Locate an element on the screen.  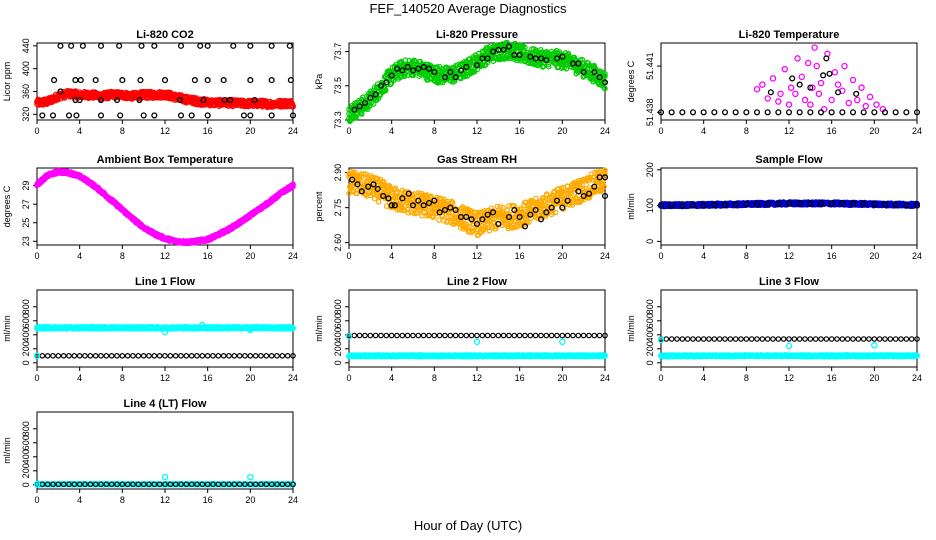
y-tick-label: 400 is located at coordinates (26, 68).